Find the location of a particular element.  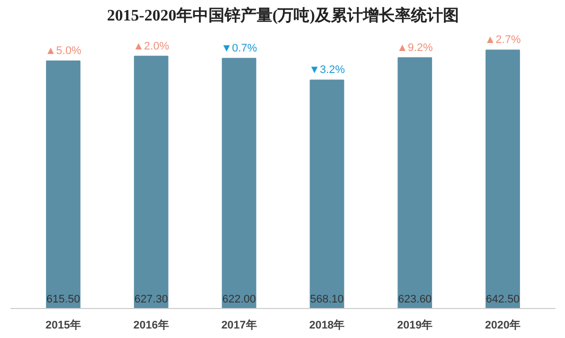

data-label: 622.00 is located at coordinates (239, 300).